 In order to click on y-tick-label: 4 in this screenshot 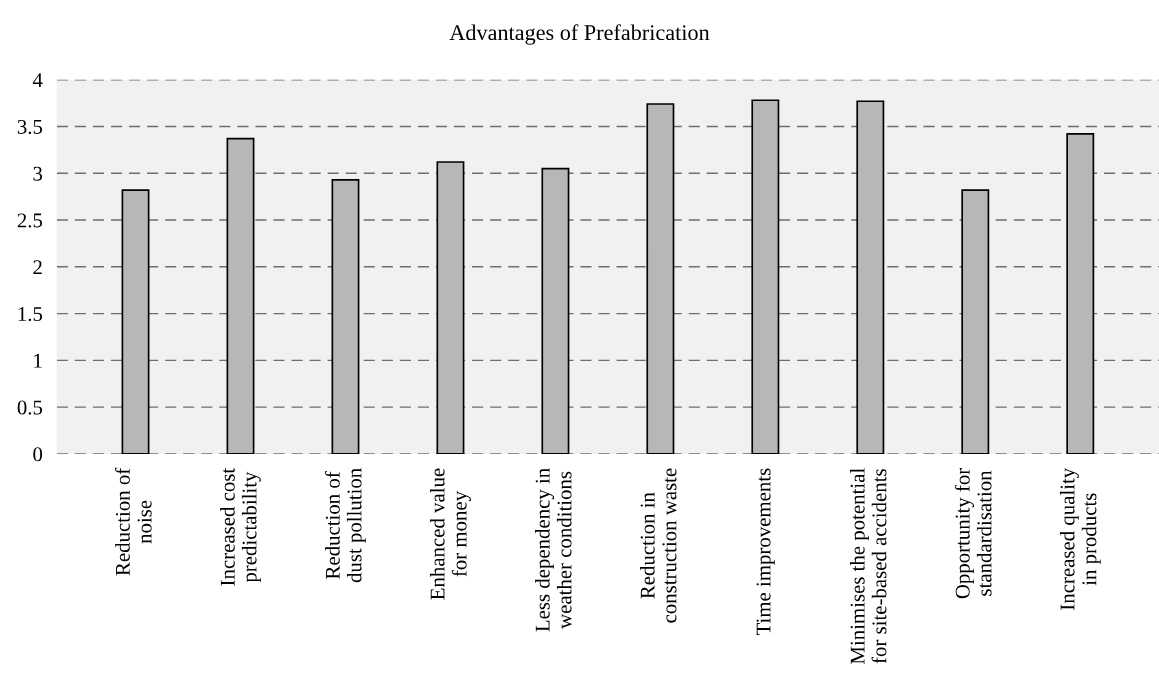, I will do `click(37, 80)`.